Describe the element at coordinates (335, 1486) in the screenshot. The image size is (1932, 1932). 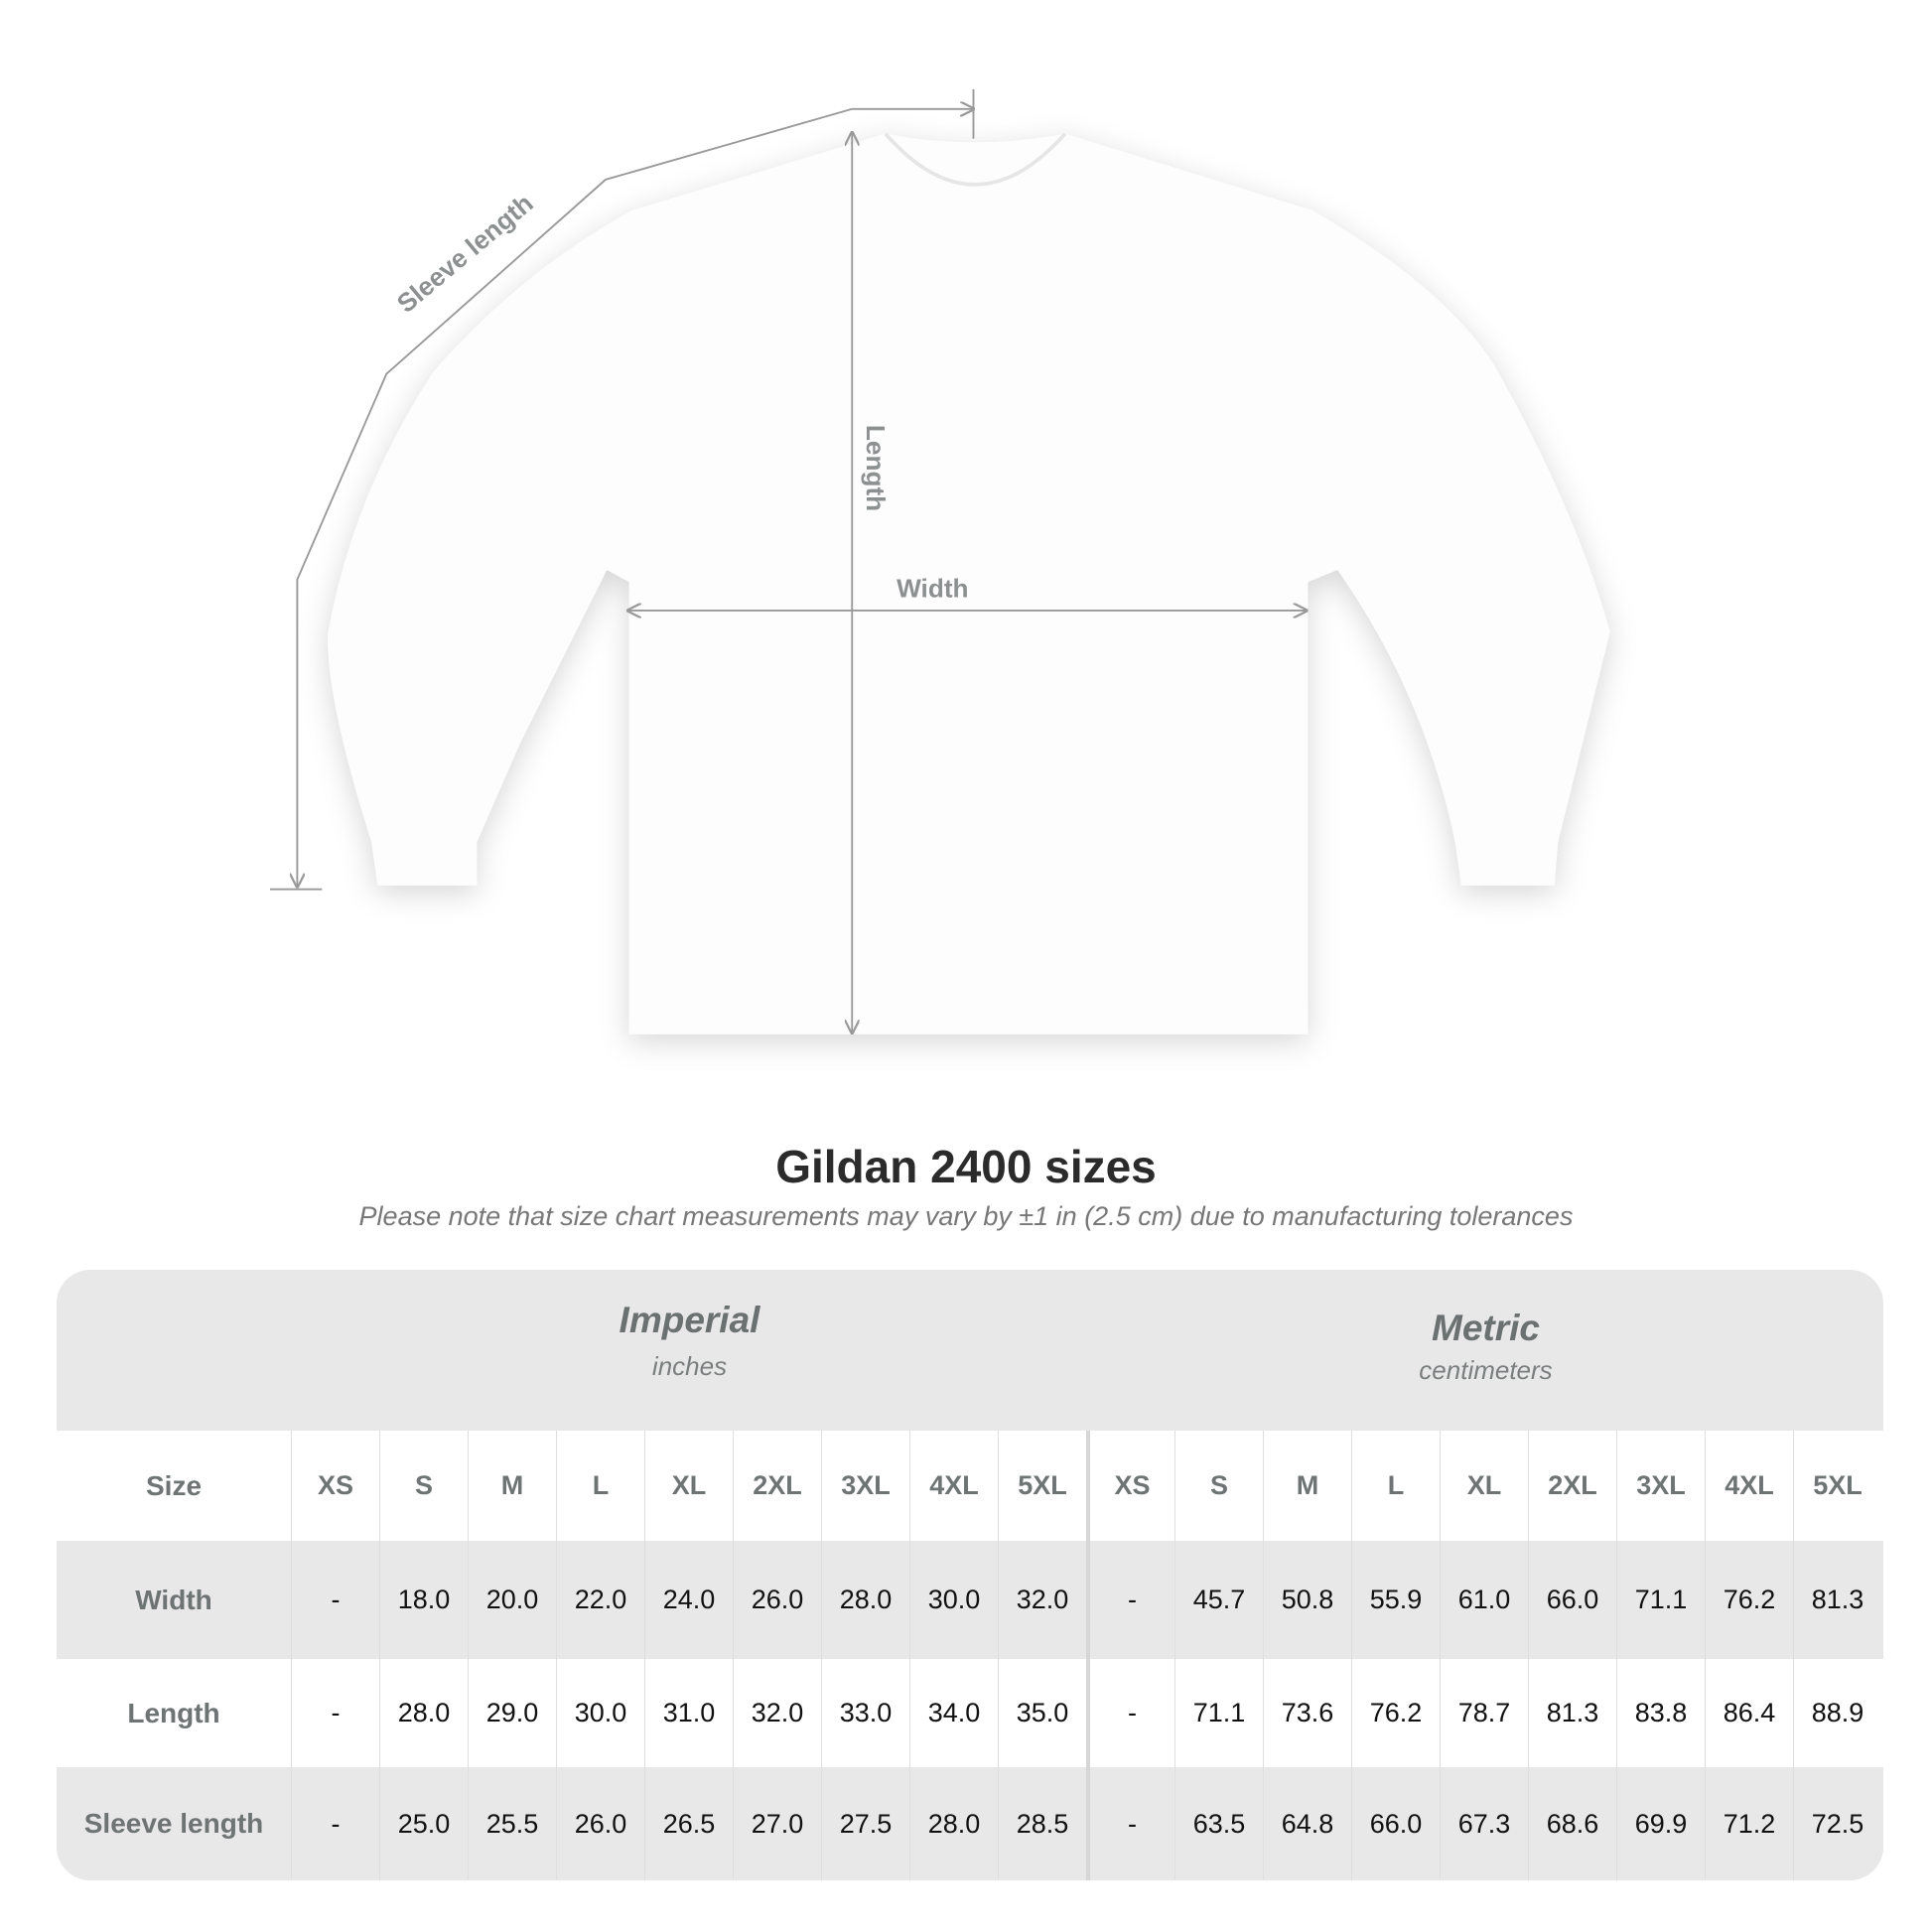
I see `imperial-size-header: XS` at that location.